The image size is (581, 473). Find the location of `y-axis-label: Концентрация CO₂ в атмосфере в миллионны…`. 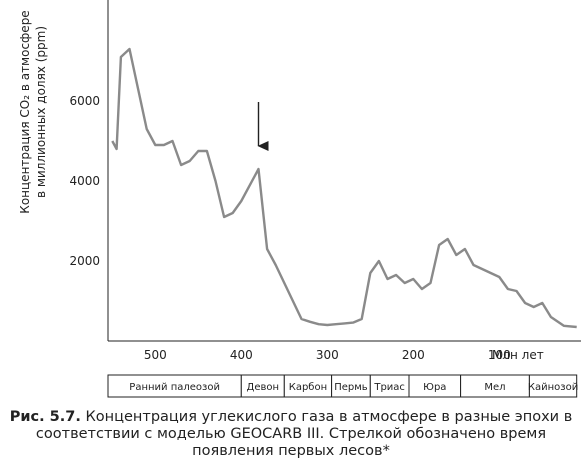

y-axis-label: Концентрация CO₂ в атмосфере в миллионны… is located at coordinates (33, 111).